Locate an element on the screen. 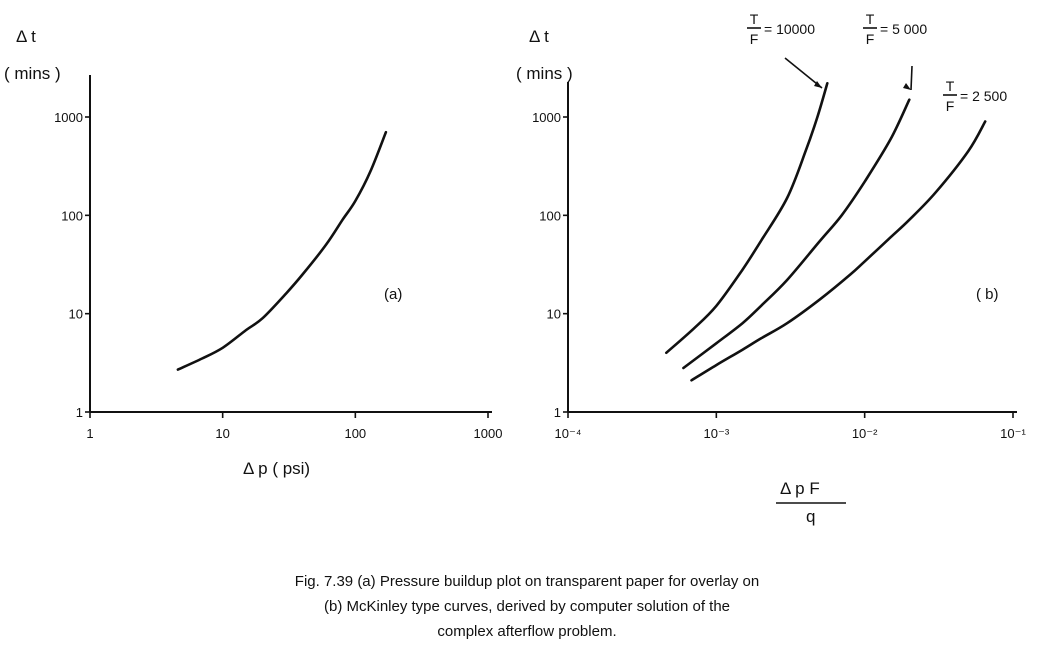 The width and height of the screenshot is (1055, 651). panel-a-y-tick-label: 10 is located at coordinates (76, 314).